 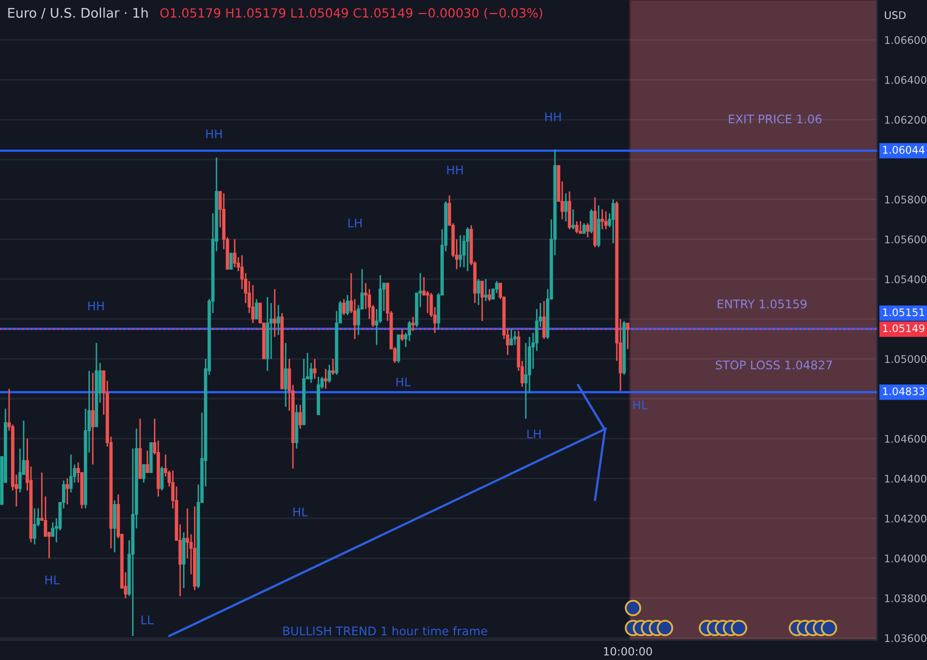 I want to click on y-tick-label: 1.03800, so click(x=905, y=598).